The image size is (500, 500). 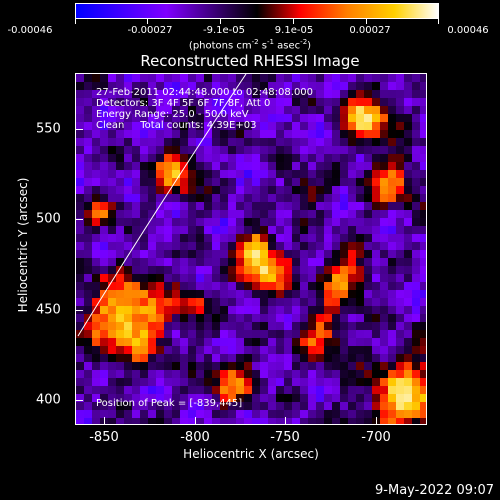 I want to click on y-tick-label: 450, so click(x=48, y=310).